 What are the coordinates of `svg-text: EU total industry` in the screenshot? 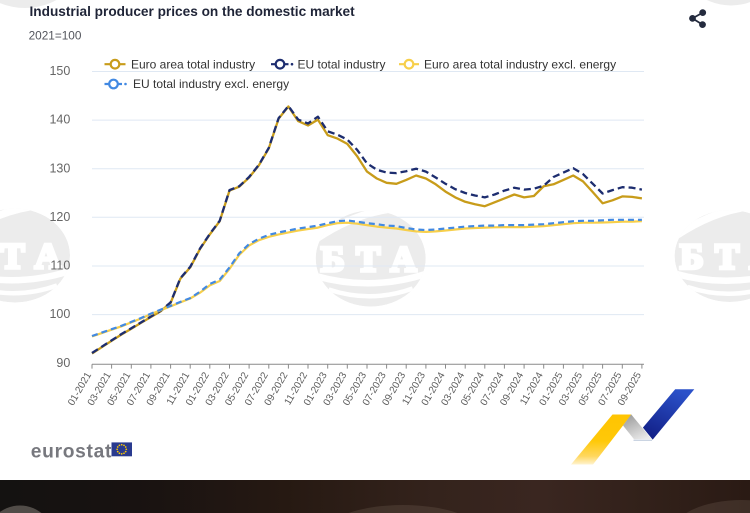 It's located at (342, 64).